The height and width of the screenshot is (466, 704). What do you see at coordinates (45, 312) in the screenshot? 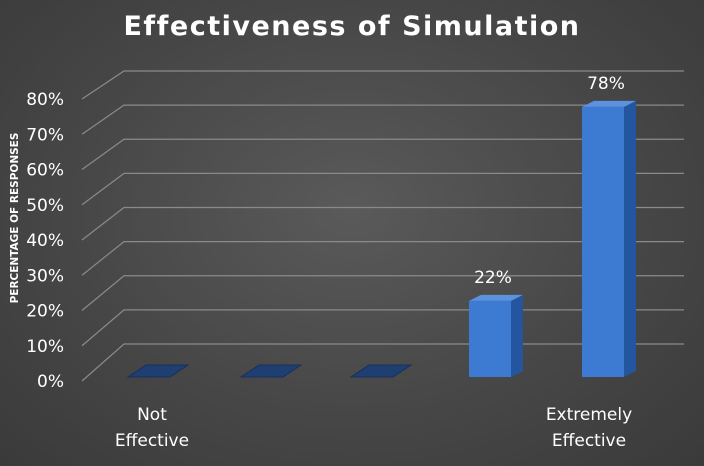
I see `y-tick-label: 20%` at bounding box center [45, 312].